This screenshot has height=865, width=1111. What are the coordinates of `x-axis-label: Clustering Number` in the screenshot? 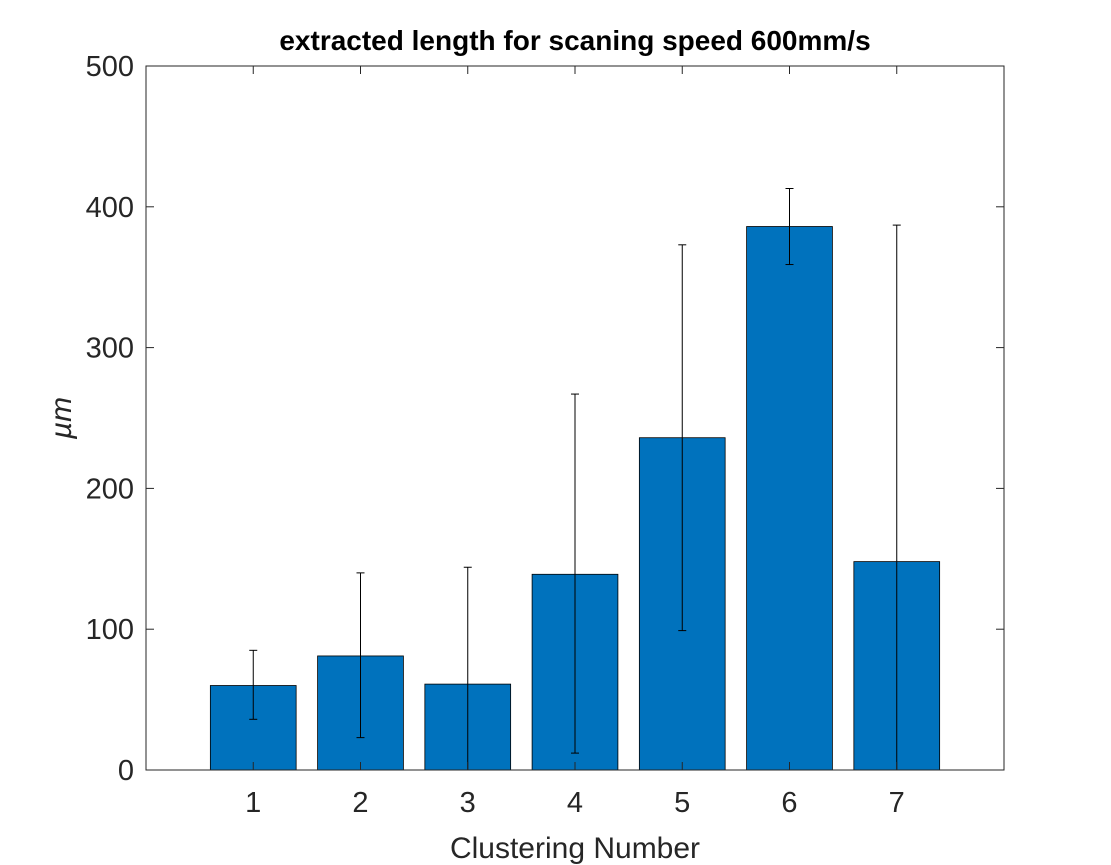 It's located at (575, 848).